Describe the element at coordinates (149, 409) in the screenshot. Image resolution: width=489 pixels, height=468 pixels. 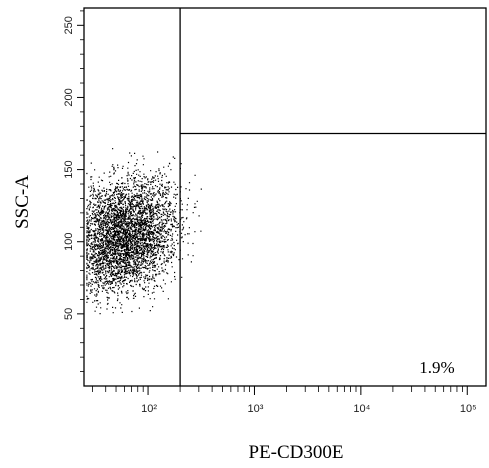
I see `x-tick-label-100: 10²` at that location.